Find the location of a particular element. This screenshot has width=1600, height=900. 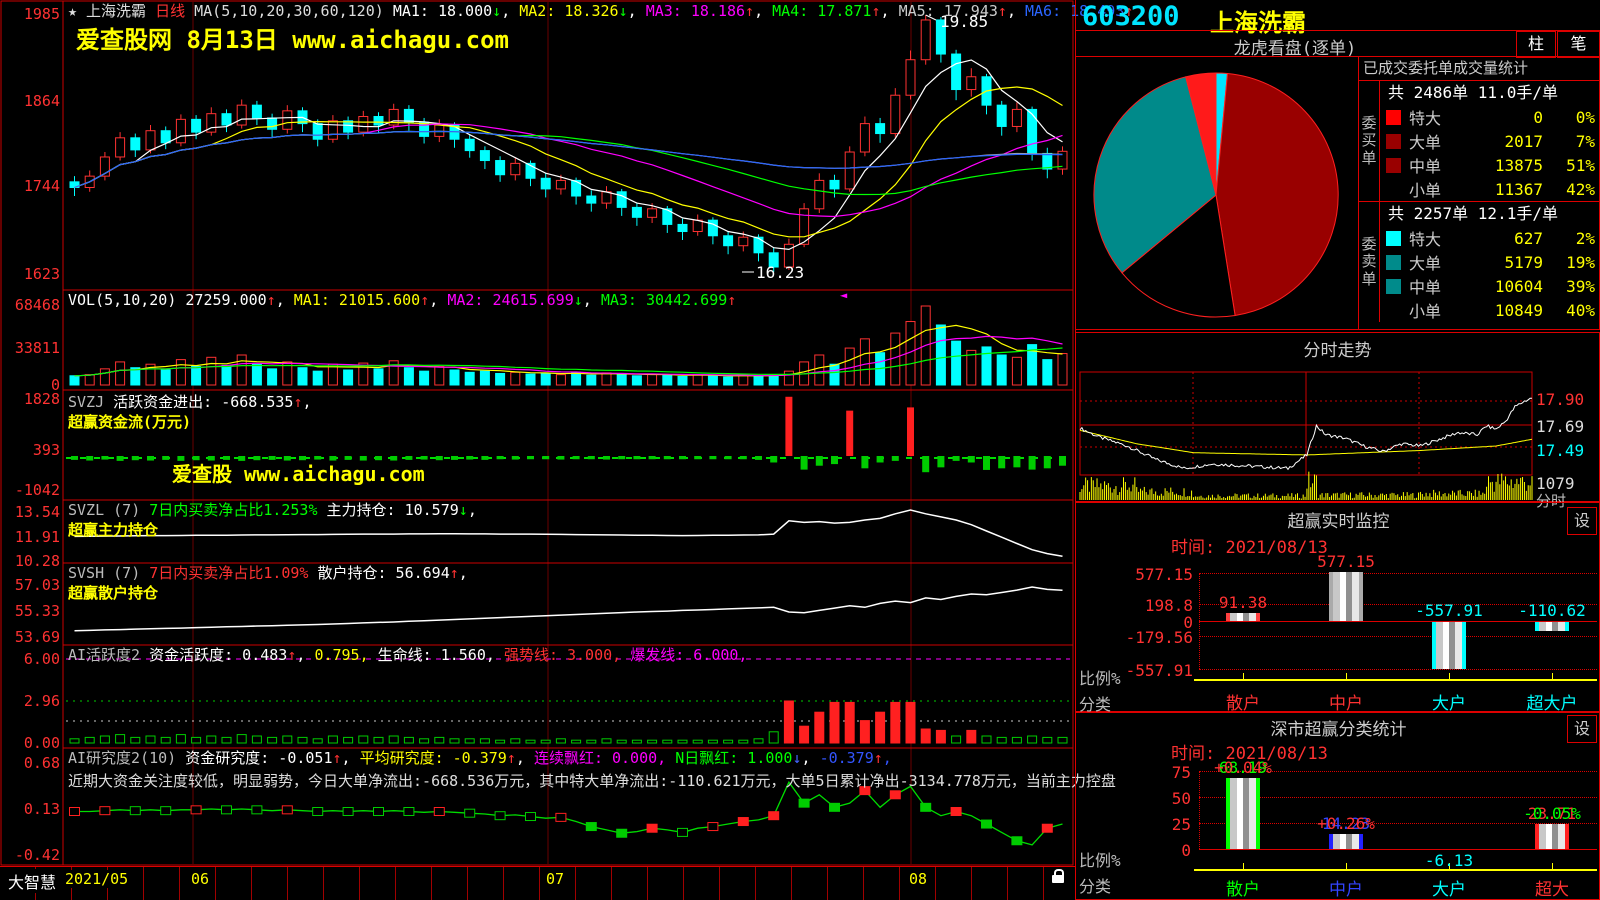

y-axis-label: 6.00 is located at coordinates (41, 659).